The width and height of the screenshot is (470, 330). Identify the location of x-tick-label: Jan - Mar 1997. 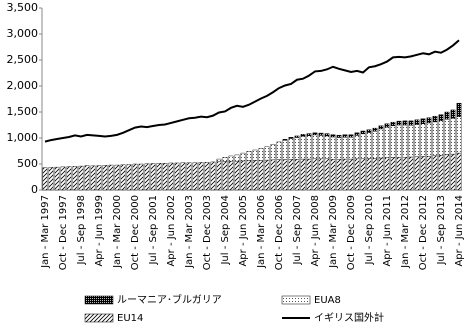
(45, 232).